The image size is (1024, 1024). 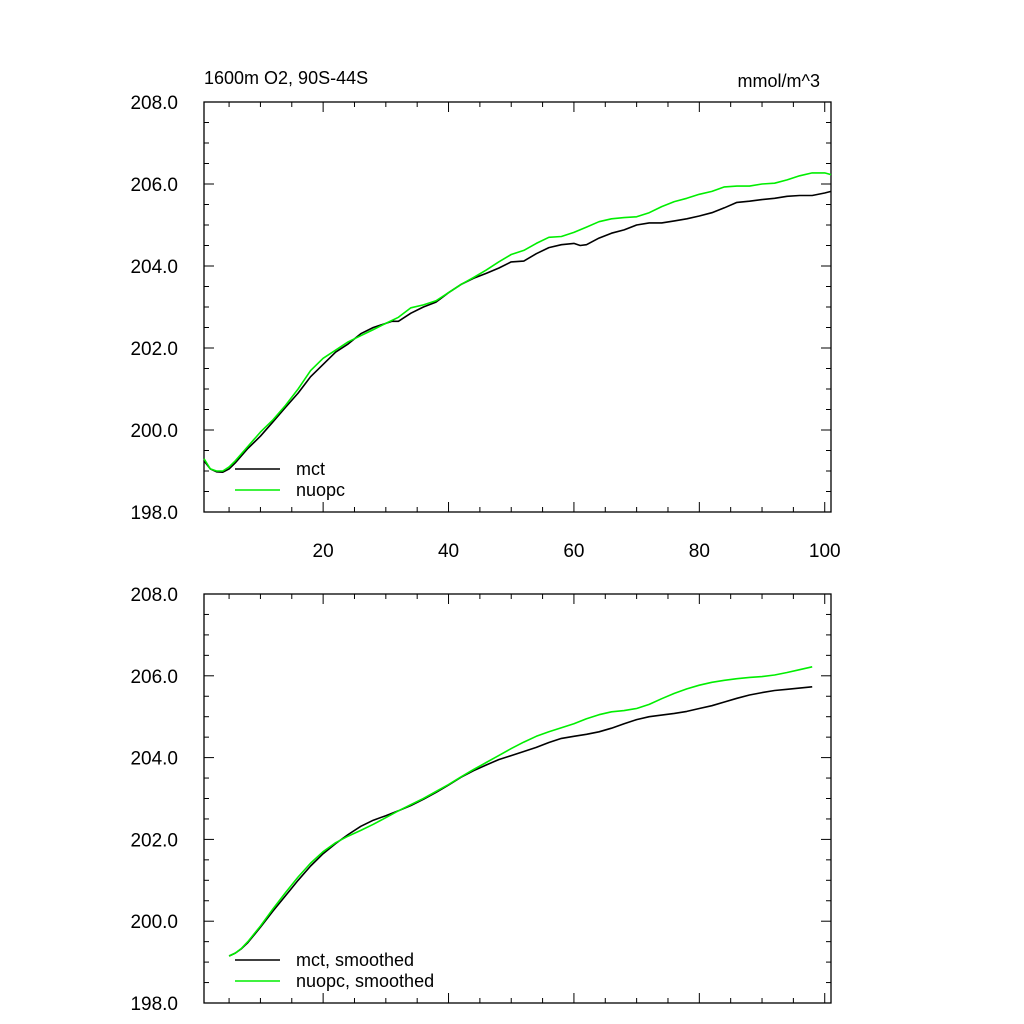 I want to click on top-y-tick-label: 208.0, so click(x=154, y=103).